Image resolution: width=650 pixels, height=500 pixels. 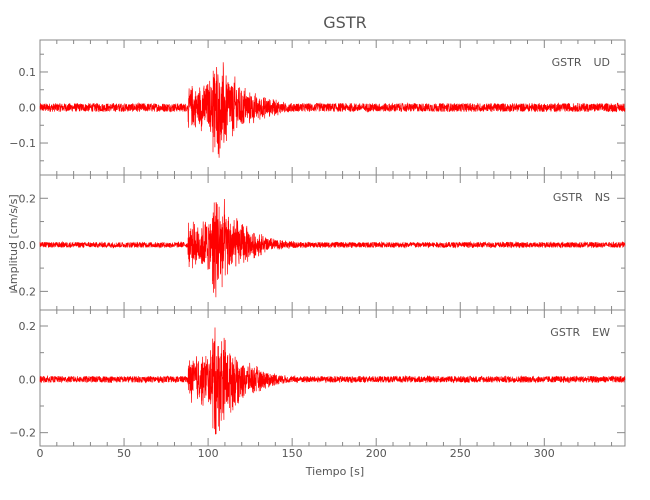 I want to click on x-tick-label: 50, so click(x=124, y=453).